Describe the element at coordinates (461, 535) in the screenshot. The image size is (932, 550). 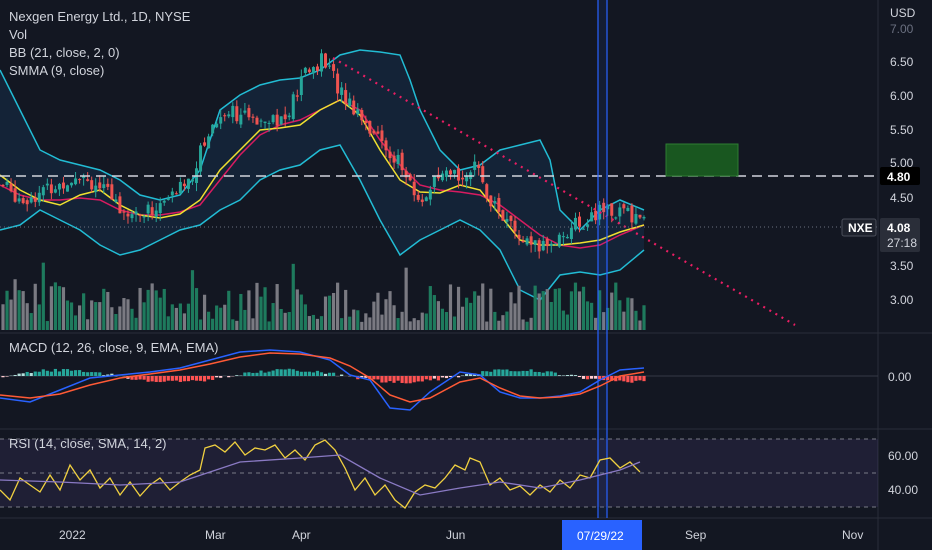
I see `time-axis: 2022 Mar Apr Jun Sep Nov` at that location.